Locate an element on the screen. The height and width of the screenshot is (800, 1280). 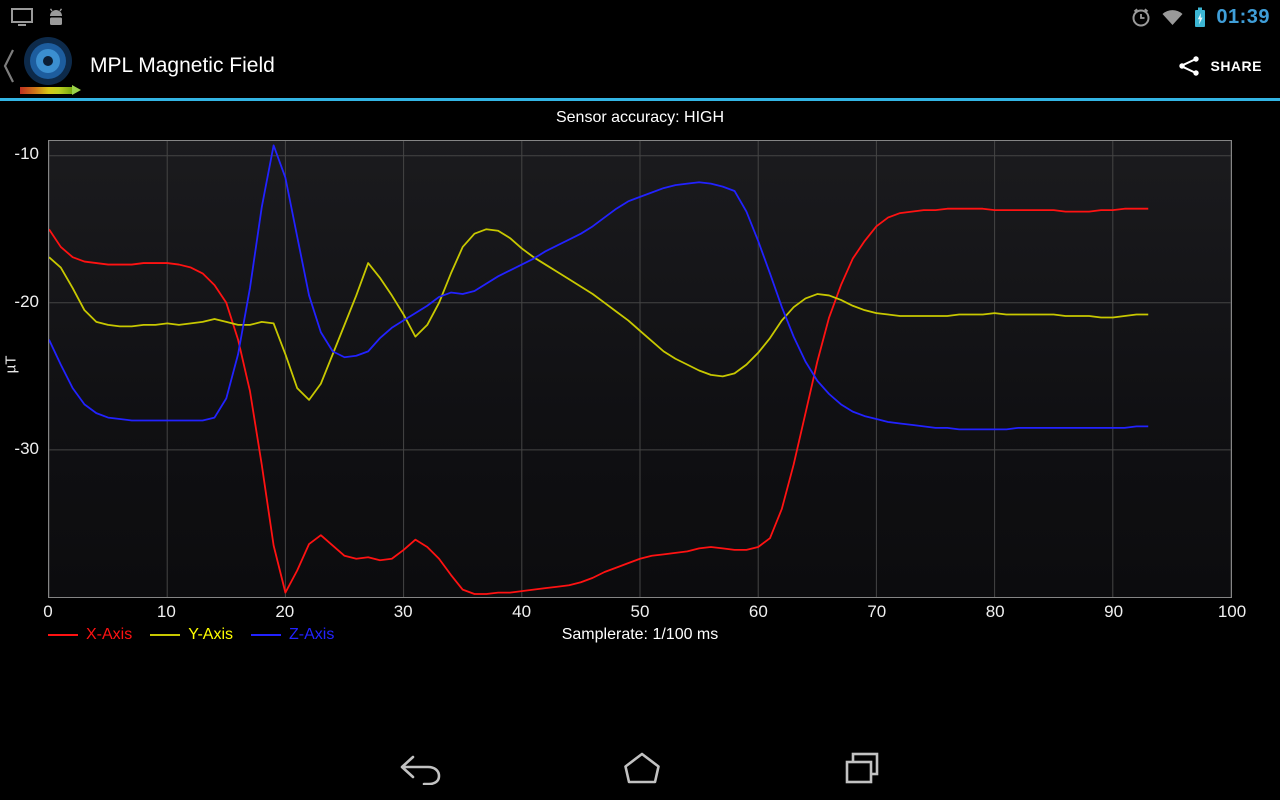
y-axis-labels: -10 -20 -30 is located at coordinates (22, 369).